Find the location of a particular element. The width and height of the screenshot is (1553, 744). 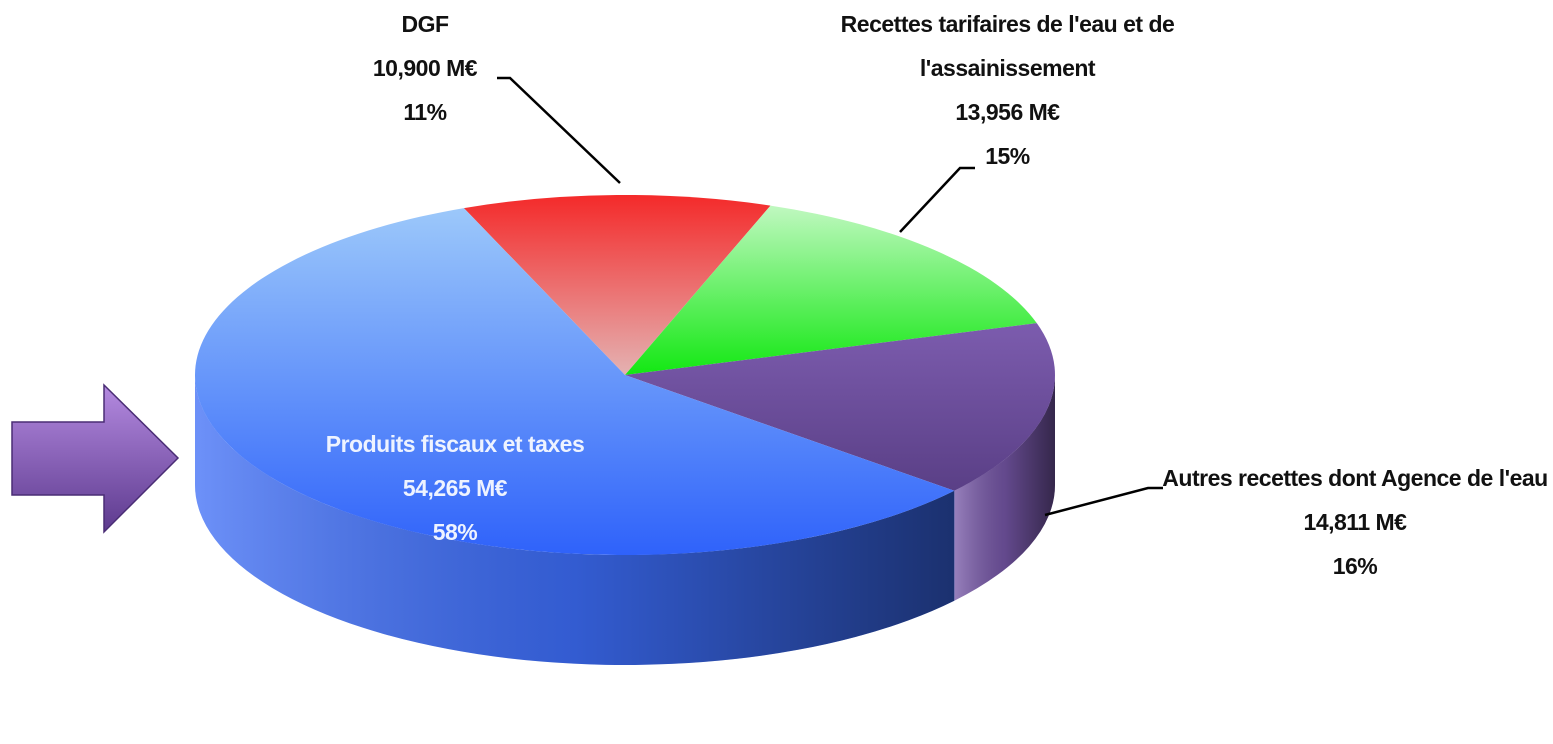

value-label: 10,900 M€ is located at coordinates (425, 68).